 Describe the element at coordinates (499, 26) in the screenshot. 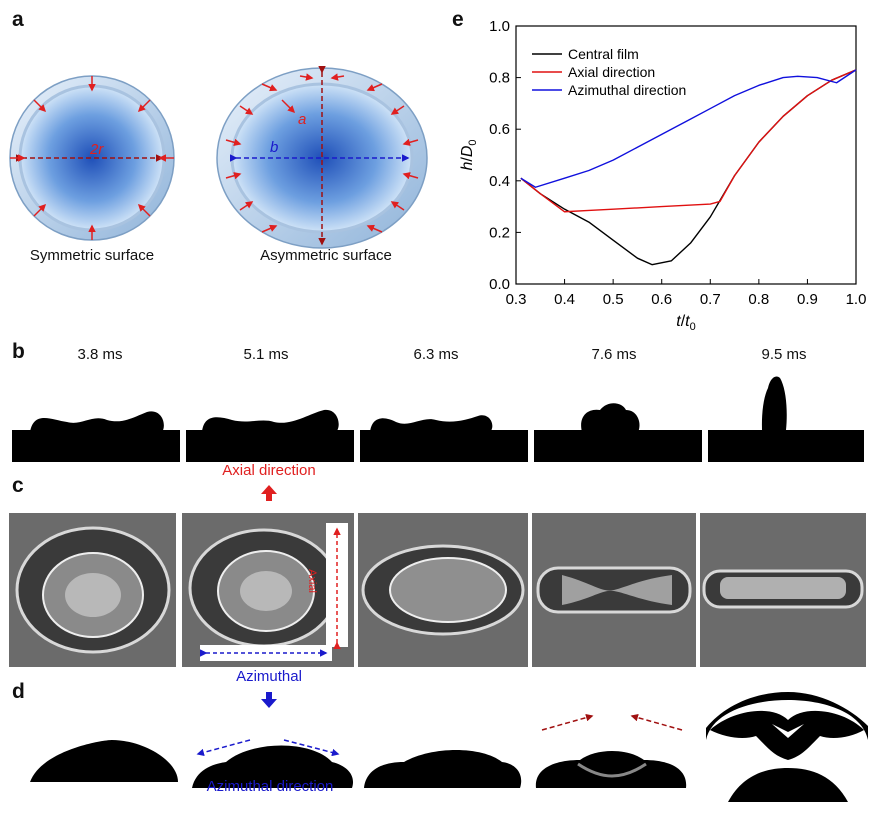

I see `y-tick-label: 1.0` at that location.